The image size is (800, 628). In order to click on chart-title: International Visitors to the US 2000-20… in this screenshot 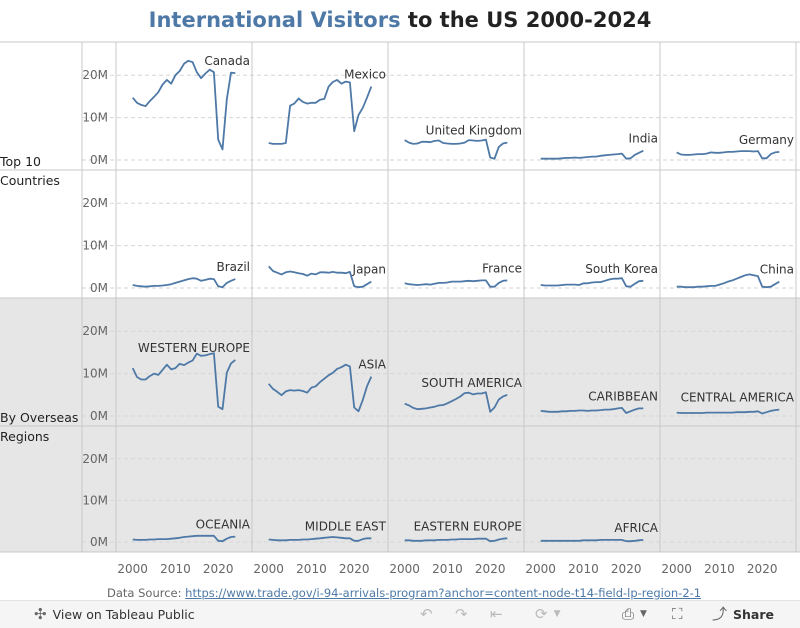, I will do `click(400, 20)`.